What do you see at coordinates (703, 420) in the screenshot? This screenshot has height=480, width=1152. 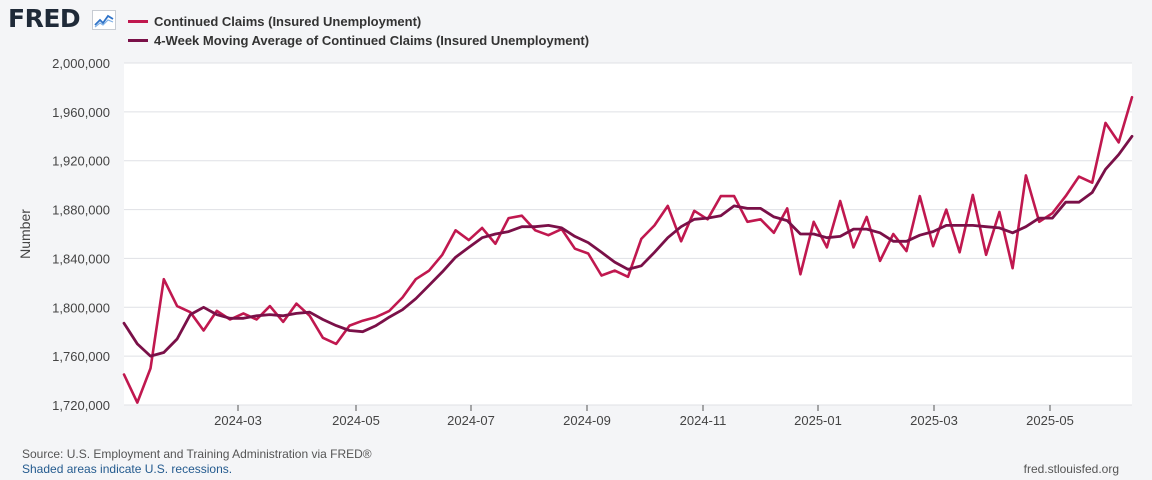 I see `x-tick-label: 2024-11` at bounding box center [703, 420].